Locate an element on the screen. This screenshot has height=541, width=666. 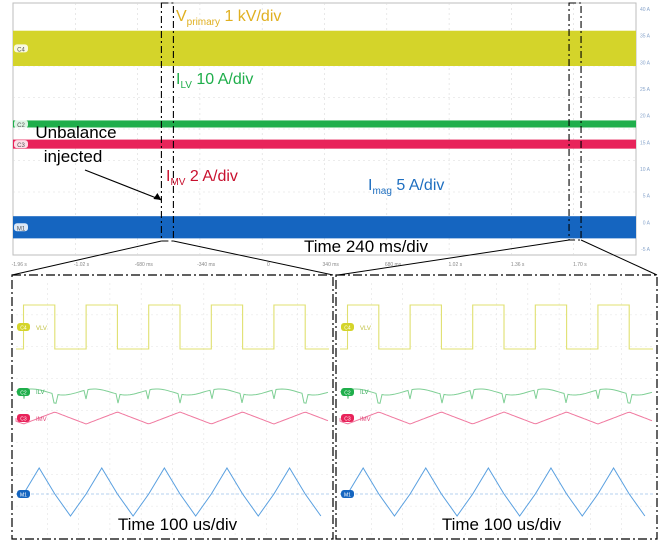
overview-x-tick: 680 ms is located at coordinates (393, 265).